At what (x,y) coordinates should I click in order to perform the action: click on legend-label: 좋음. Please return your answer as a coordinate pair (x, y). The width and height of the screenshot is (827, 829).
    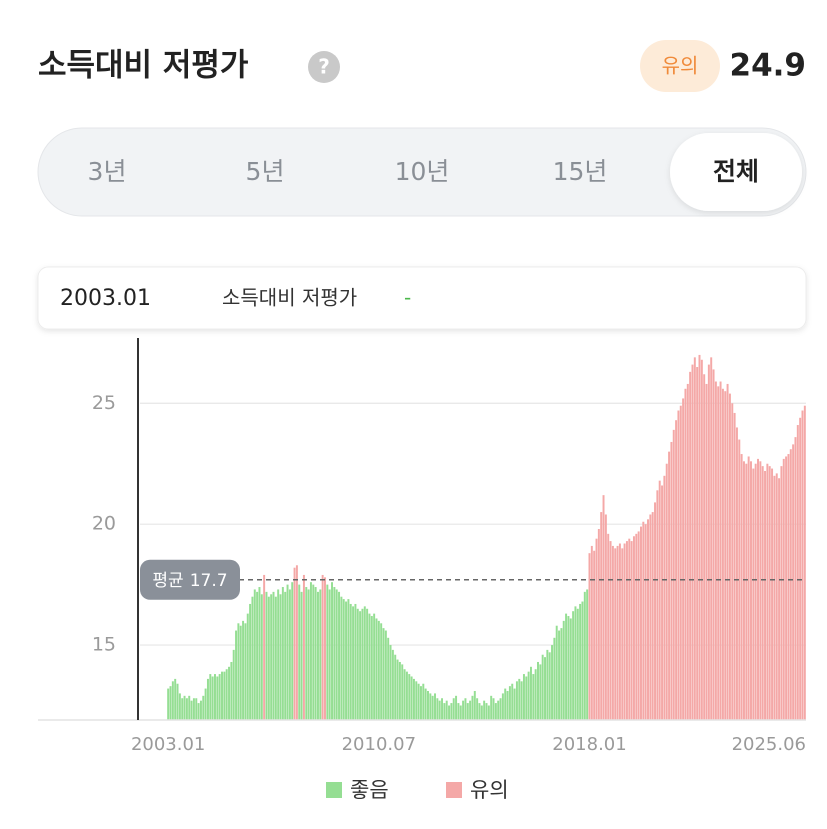
    Looking at the image, I should click on (369, 790).